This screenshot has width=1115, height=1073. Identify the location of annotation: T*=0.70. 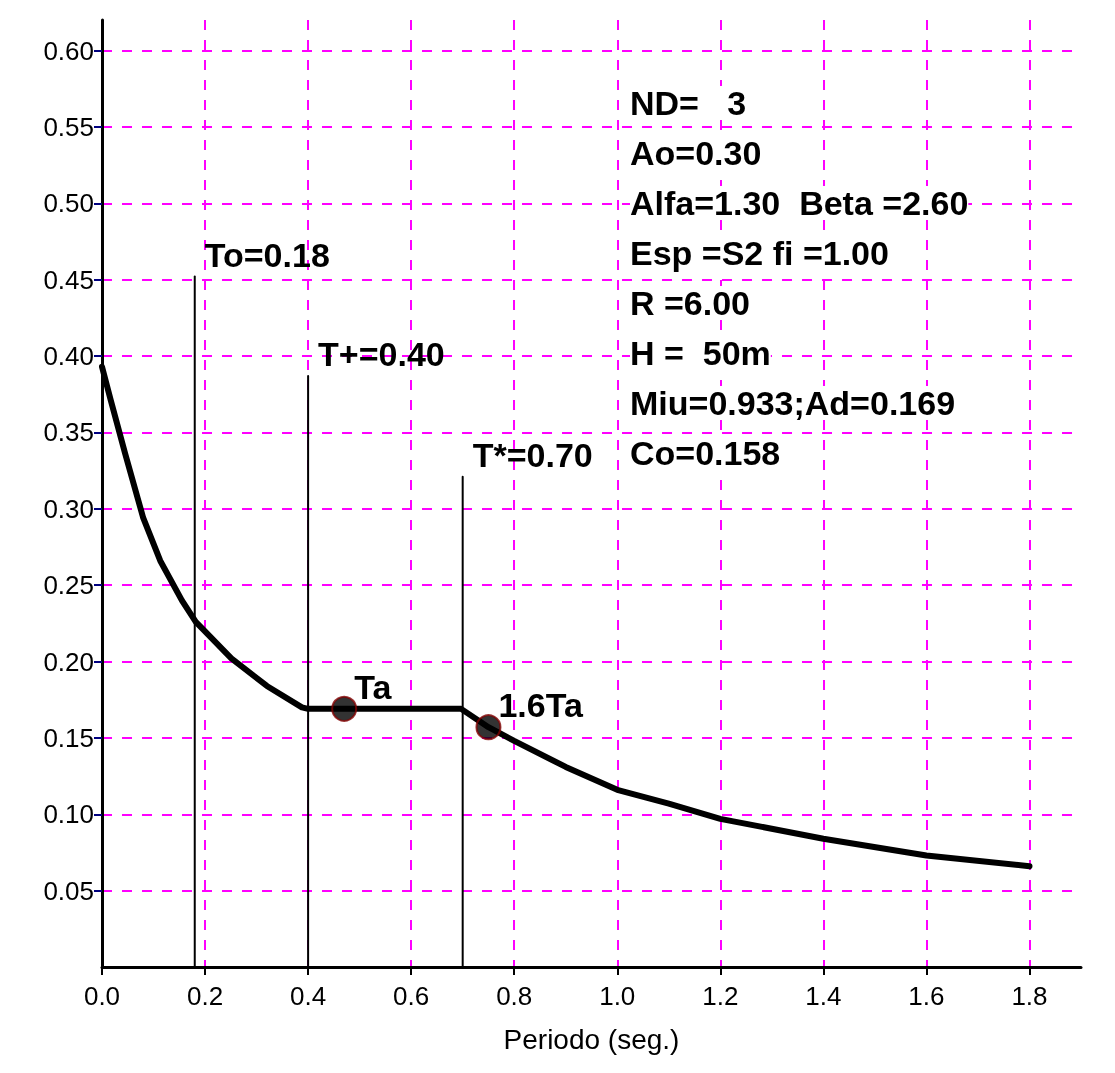
(532, 454).